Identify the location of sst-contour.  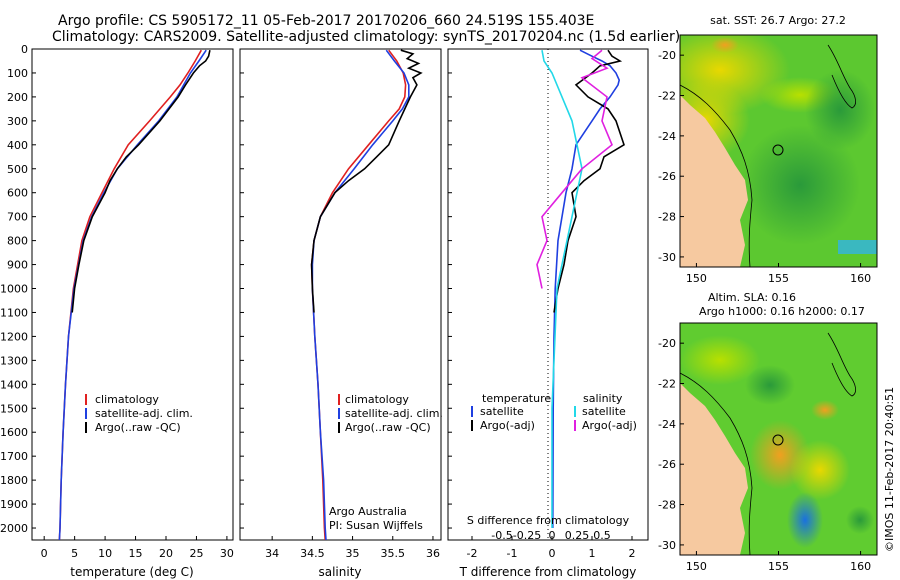
(716, 175).